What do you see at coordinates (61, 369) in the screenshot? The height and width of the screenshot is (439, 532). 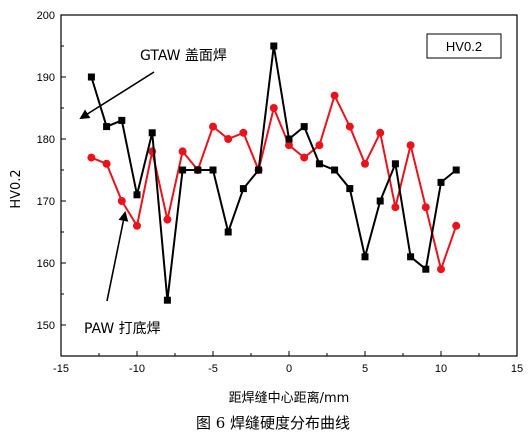 I see `x-tick-label: -15` at bounding box center [61, 369].